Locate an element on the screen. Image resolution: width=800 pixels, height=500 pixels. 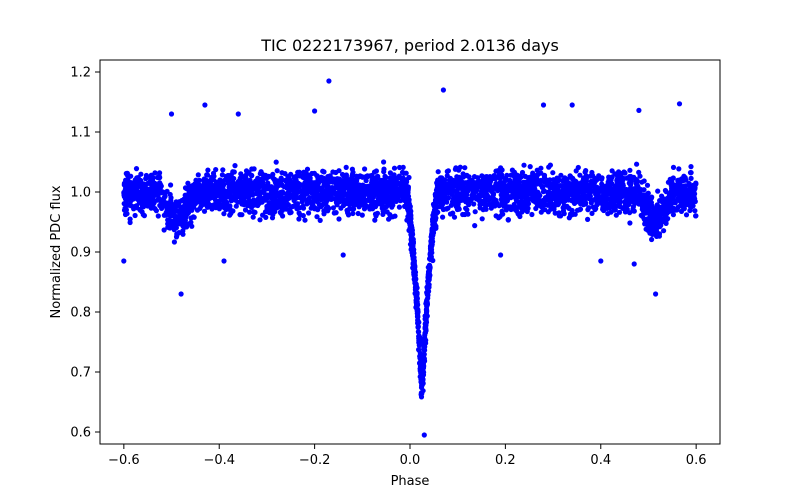
x-tick-label: −0.2 is located at coordinates (315, 460).